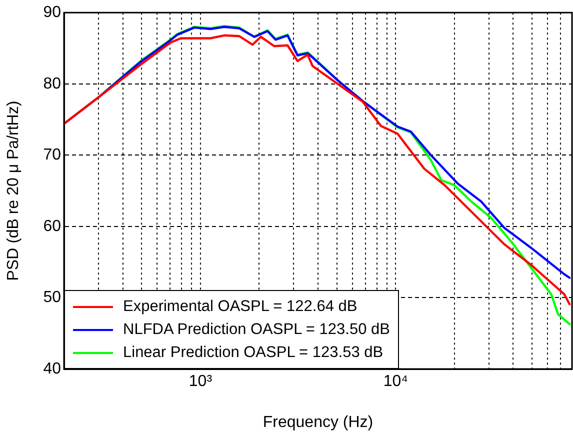 The height and width of the screenshot is (436, 573). I want to click on legend-label: Linear Prediction OASPL = 123.53 dB, so click(253, 353).